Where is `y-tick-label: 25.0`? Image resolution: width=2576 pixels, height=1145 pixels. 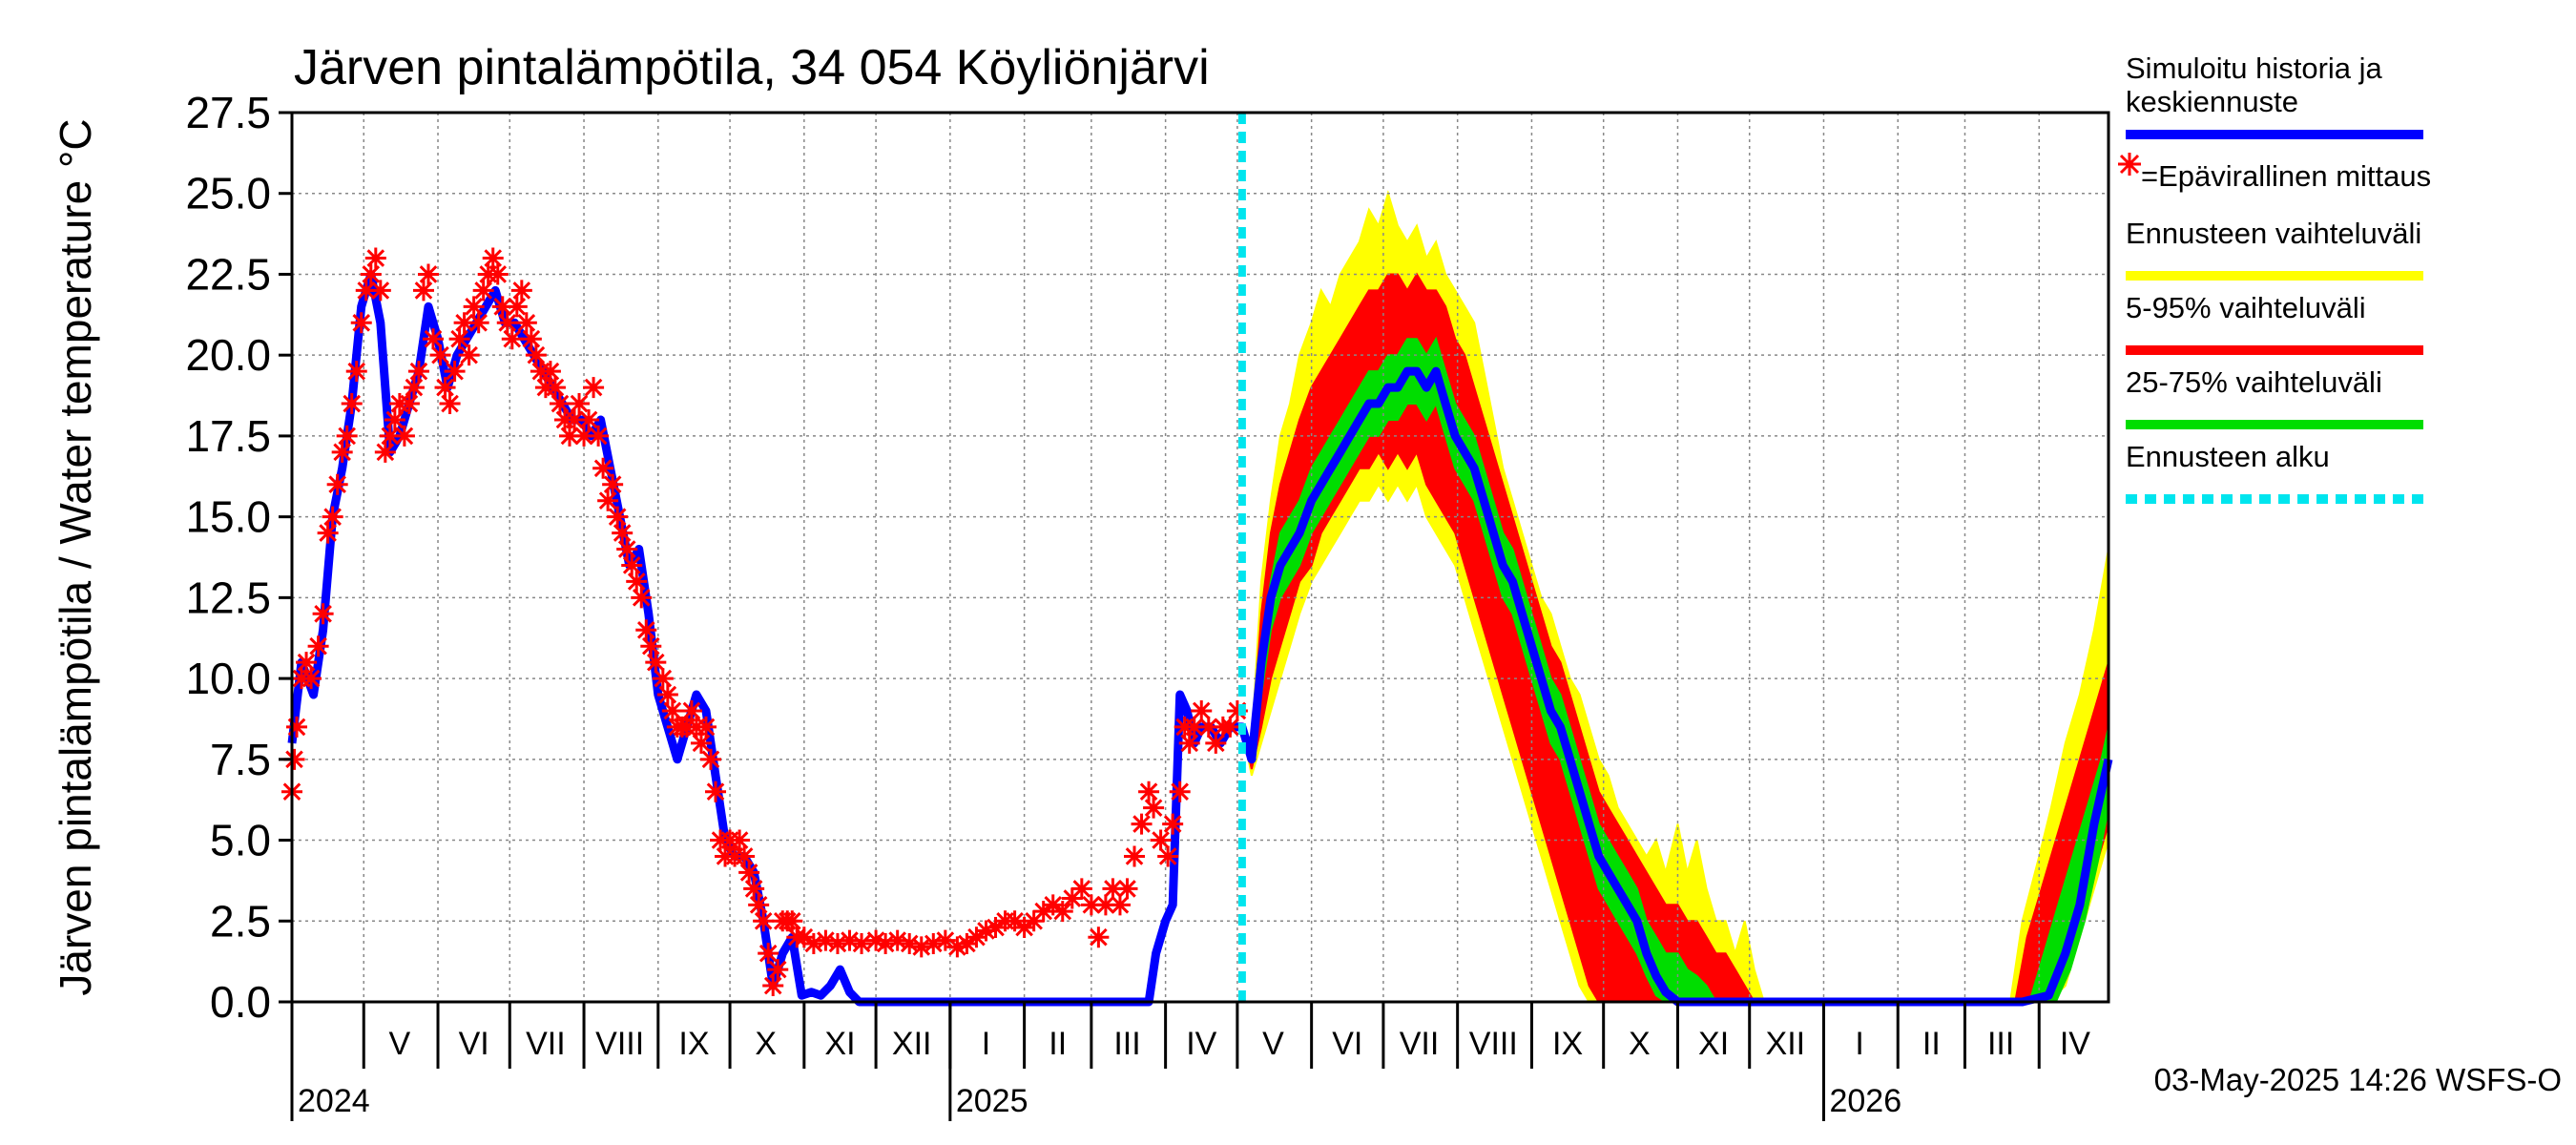 y-tick-label: 25.0 is located at coordinates (228, 194).